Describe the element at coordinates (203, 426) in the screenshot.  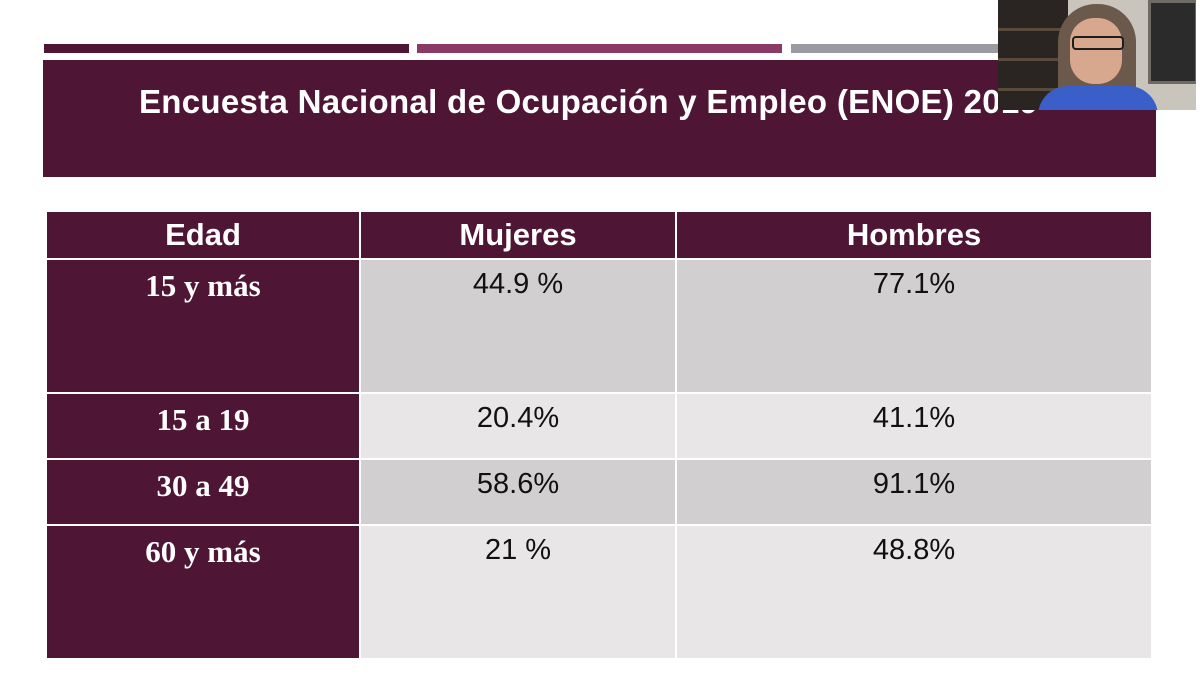
I see `age-cell: 15 a 19` at that location.